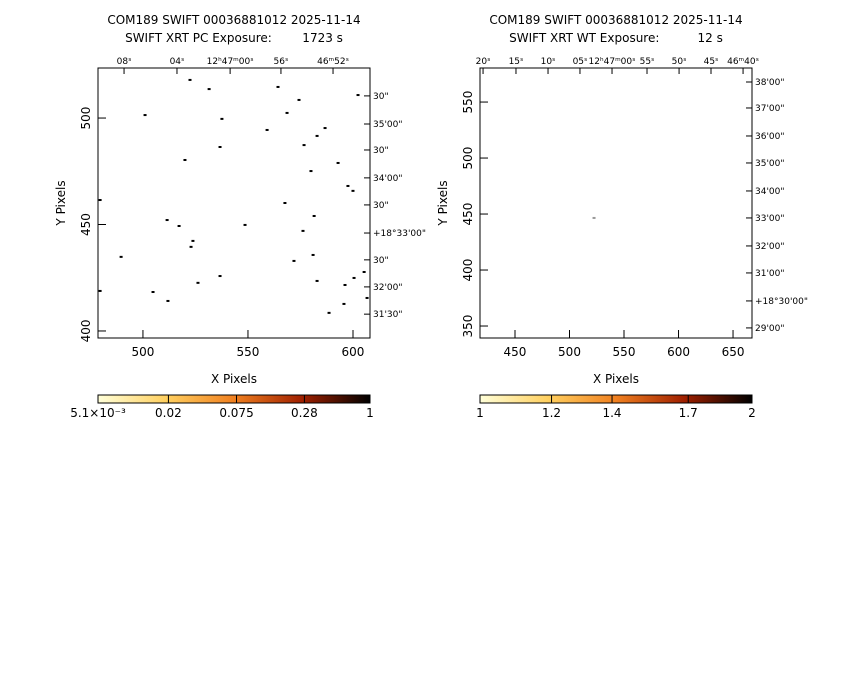  What do you see at coordinates (177, 62) in the screenshot?
I see `top-tick-label: 04ˢ` at bounding box center [177, 62].